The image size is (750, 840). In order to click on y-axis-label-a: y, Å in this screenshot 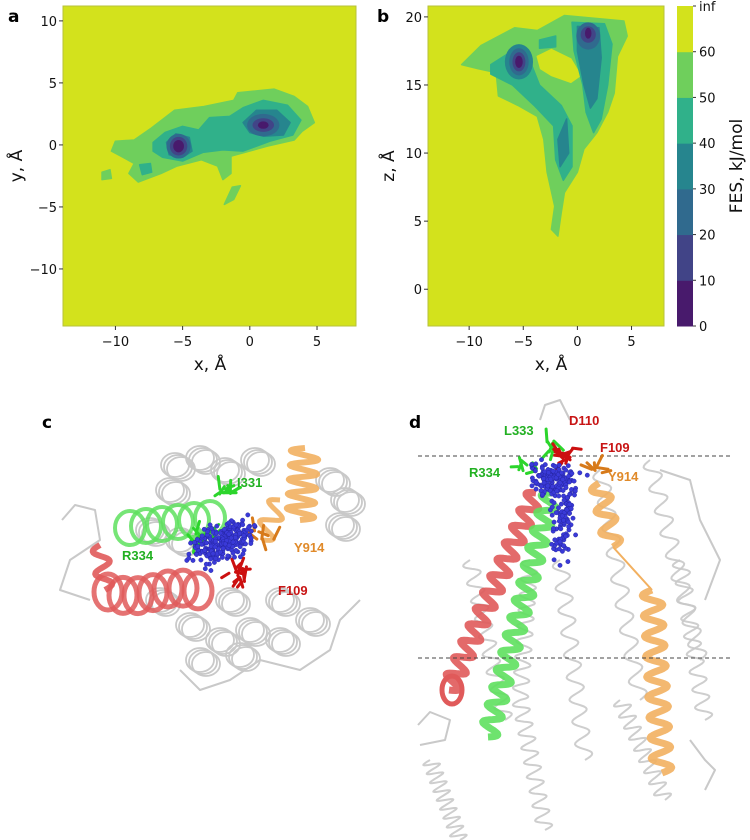, I will do `click(16, 165)`.